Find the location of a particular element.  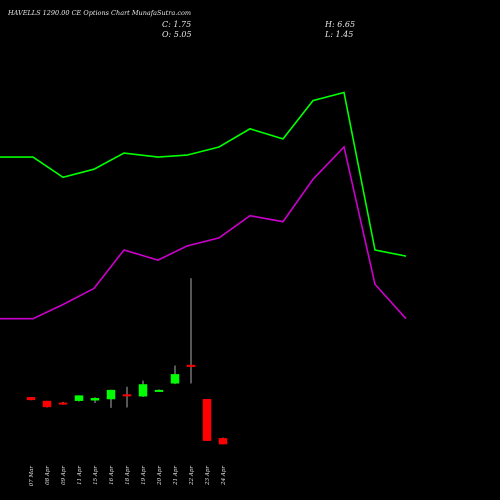

x-tick-label: 09 Apr is located at coordinates (64, 475).